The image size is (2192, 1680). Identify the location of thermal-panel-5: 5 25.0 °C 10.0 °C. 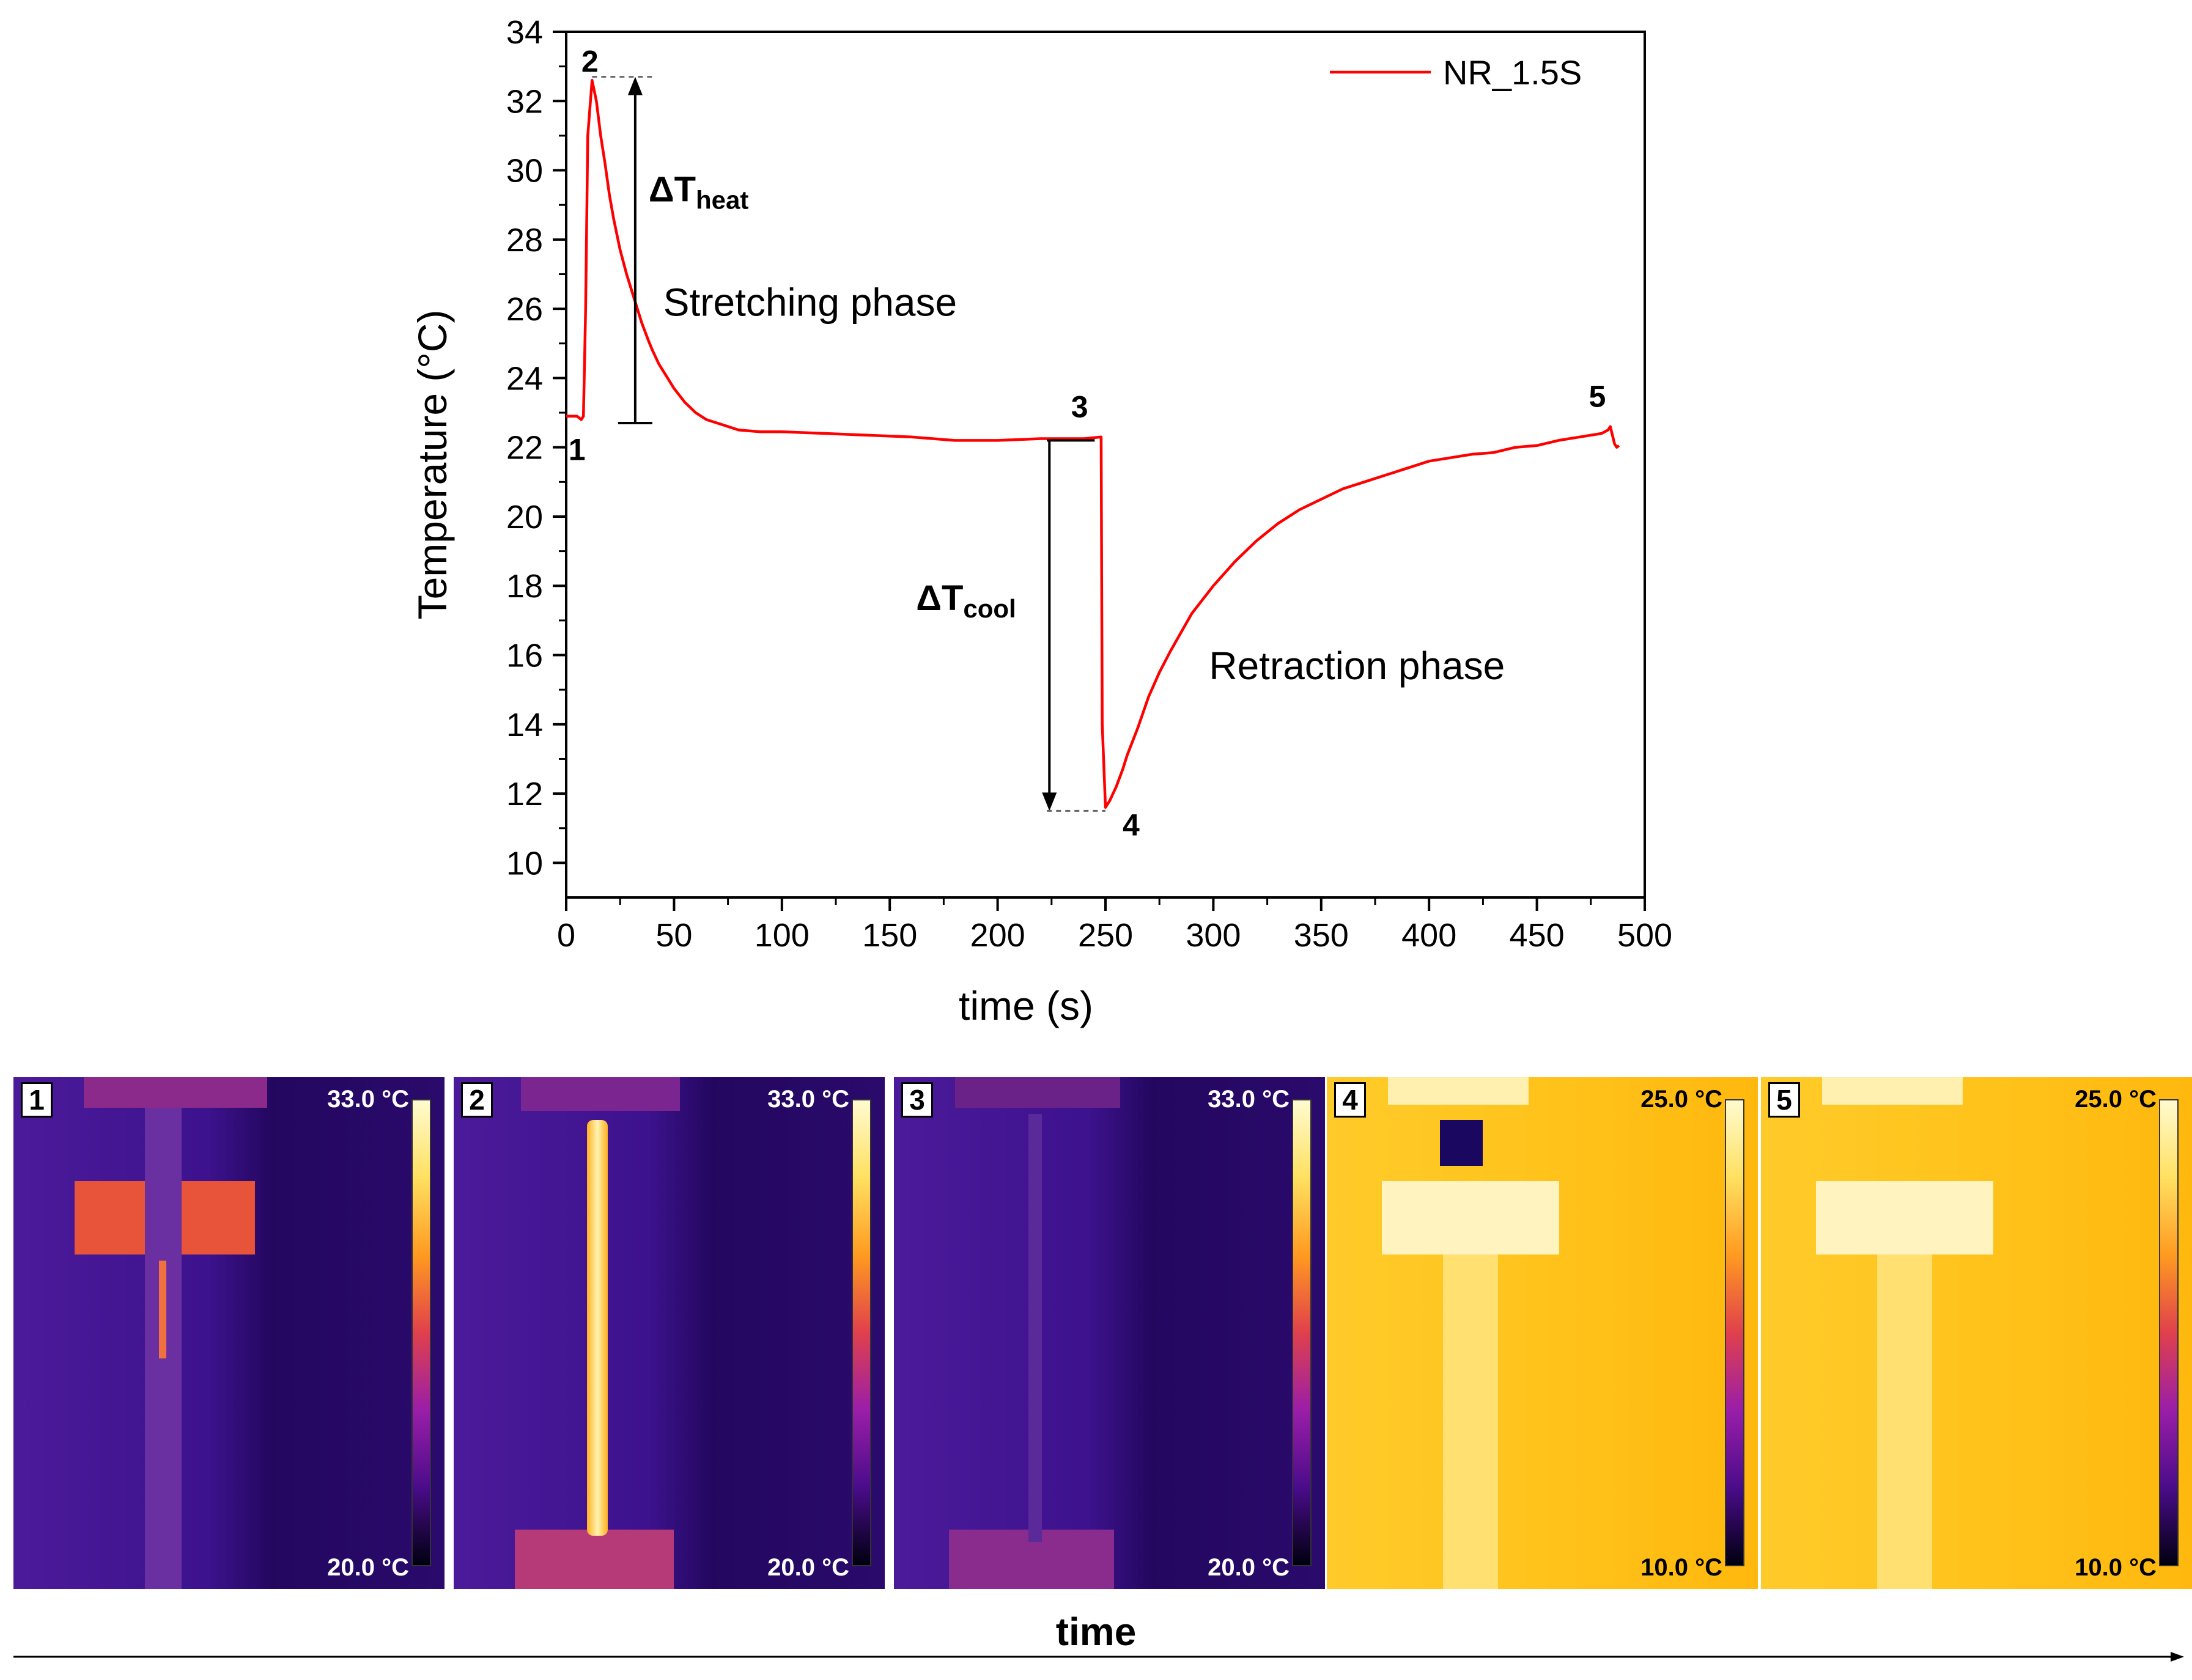
(1976, 1333).